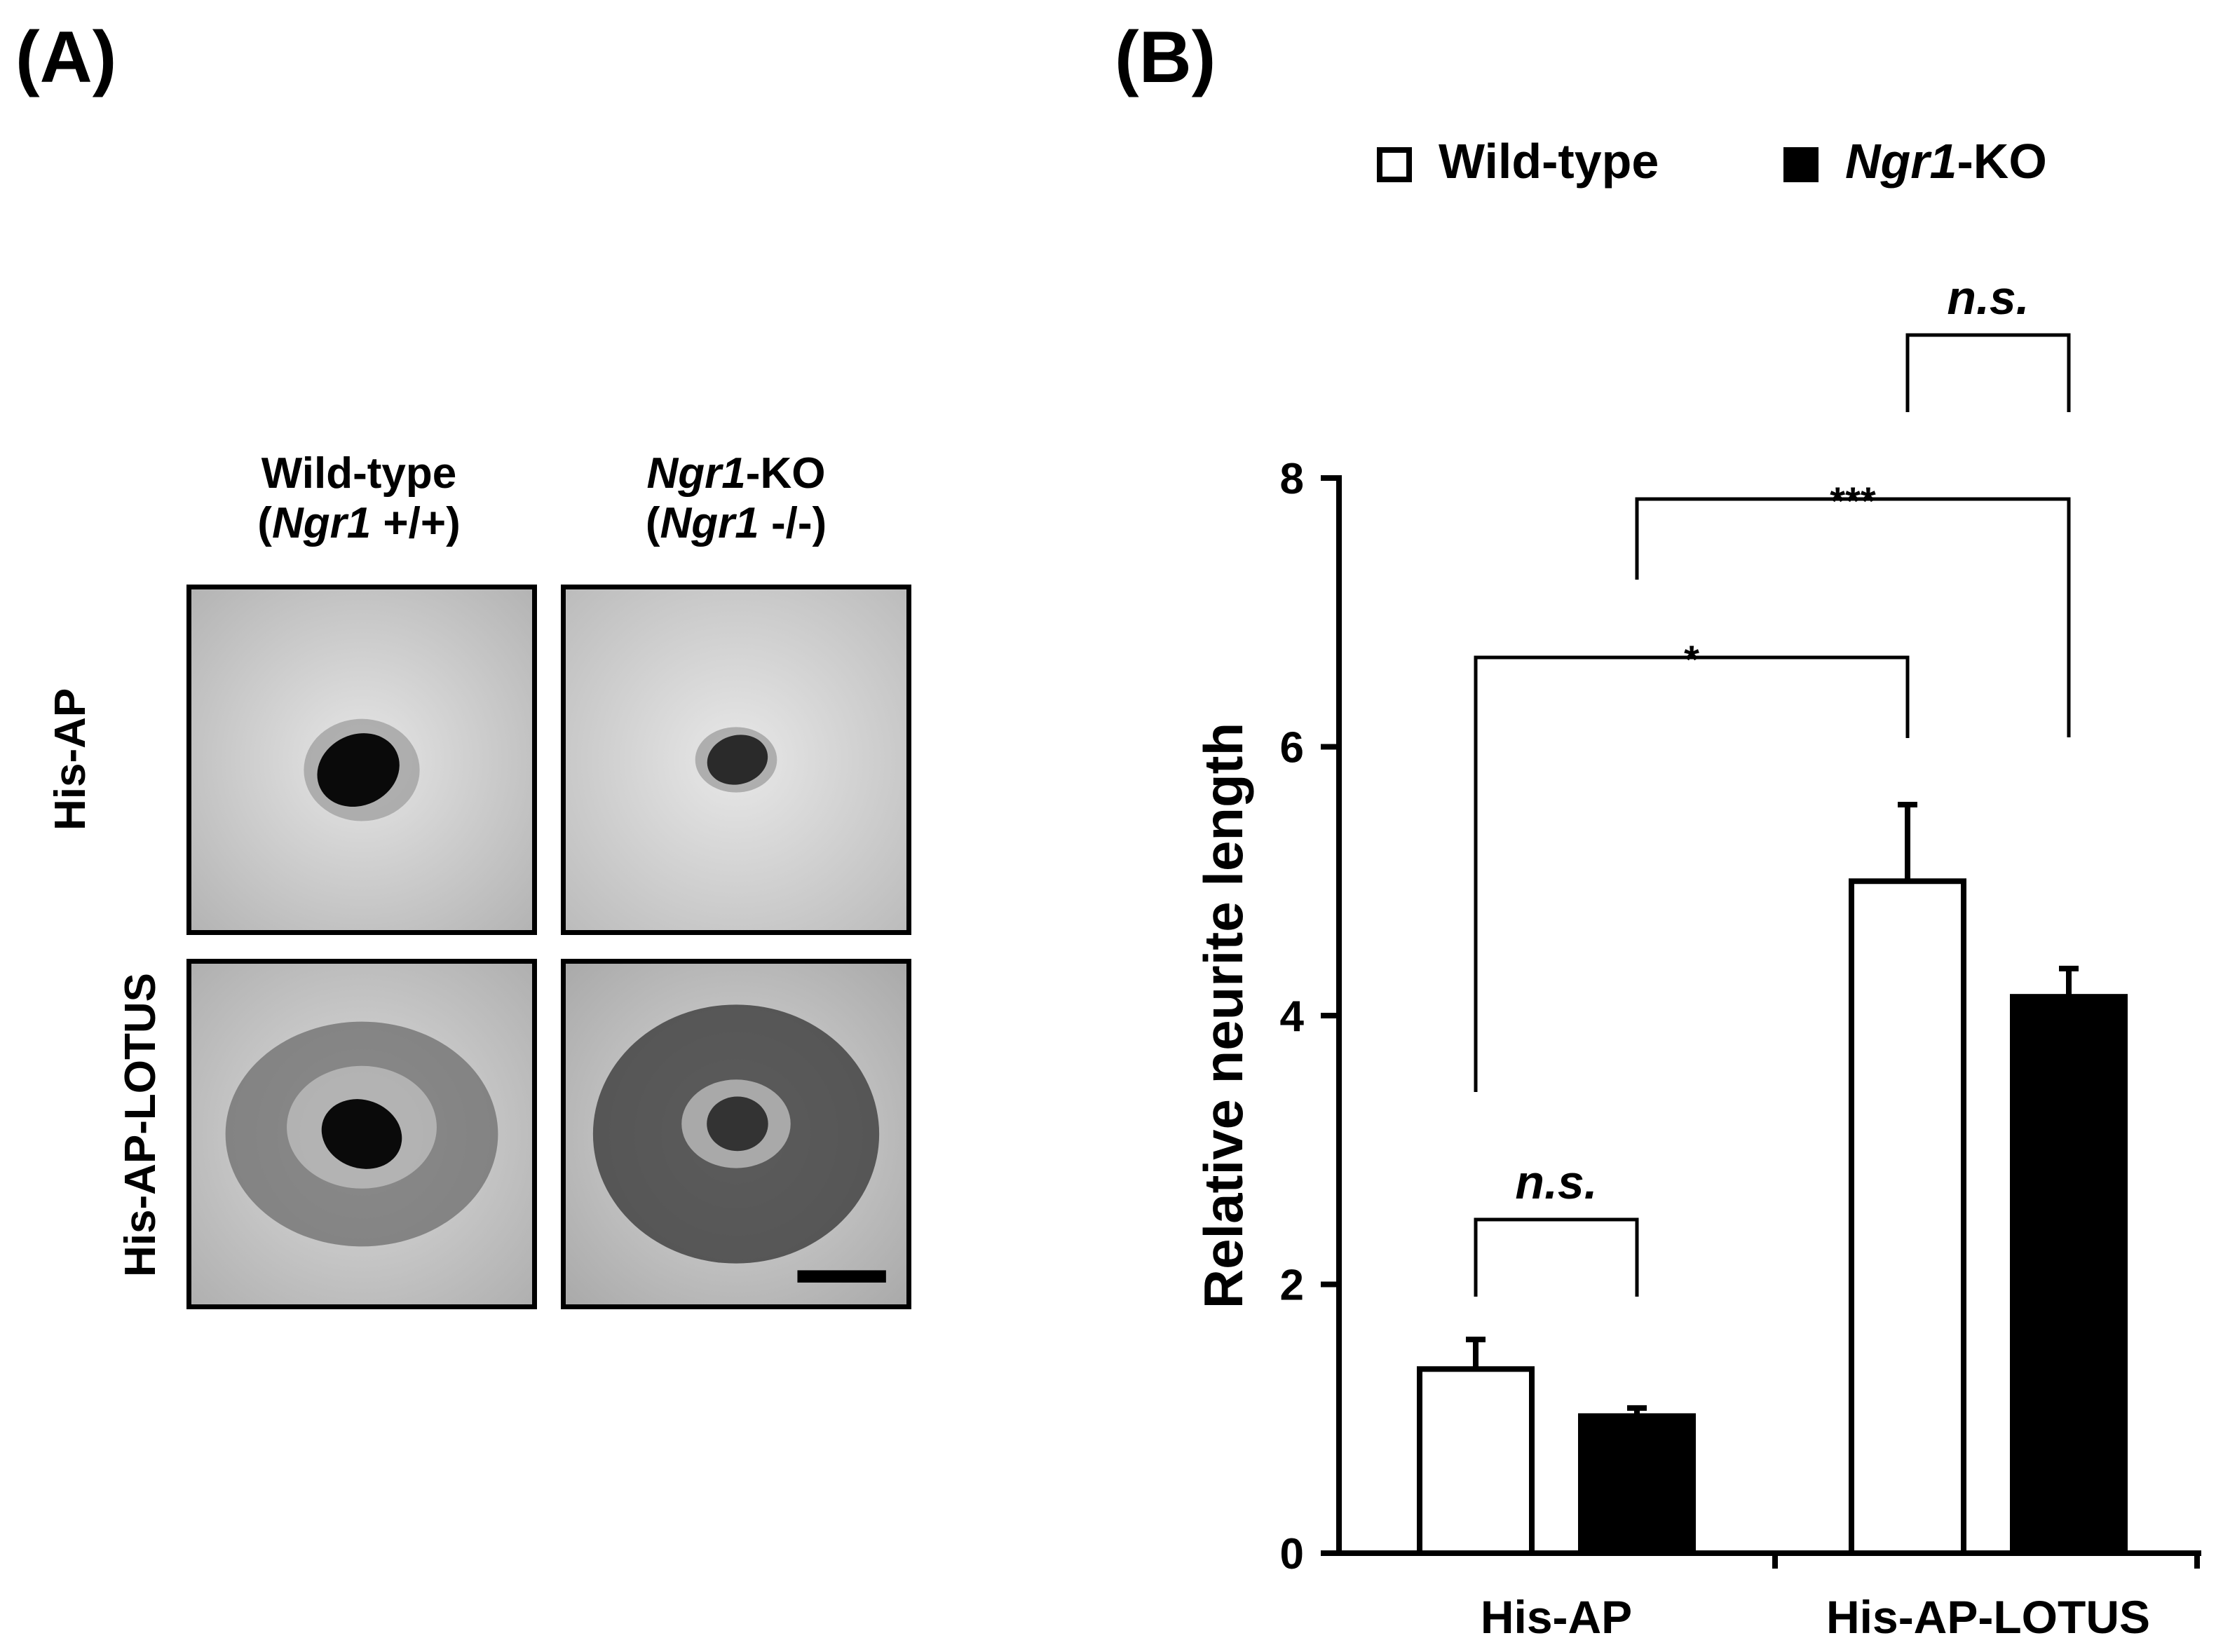 The height and width of the screenshot is (1652, 2216). I want to click on micrograph-wild-type-his-ap-lotus, so click(361, 1134).